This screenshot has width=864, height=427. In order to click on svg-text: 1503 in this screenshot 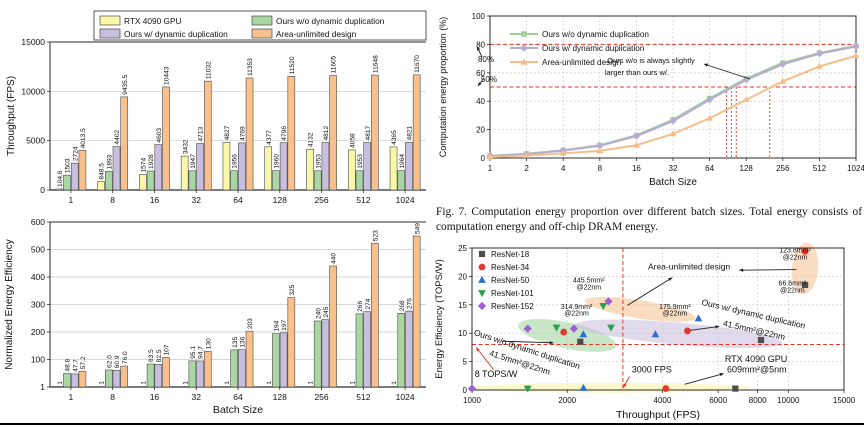, I will do `click(68, 165)`.